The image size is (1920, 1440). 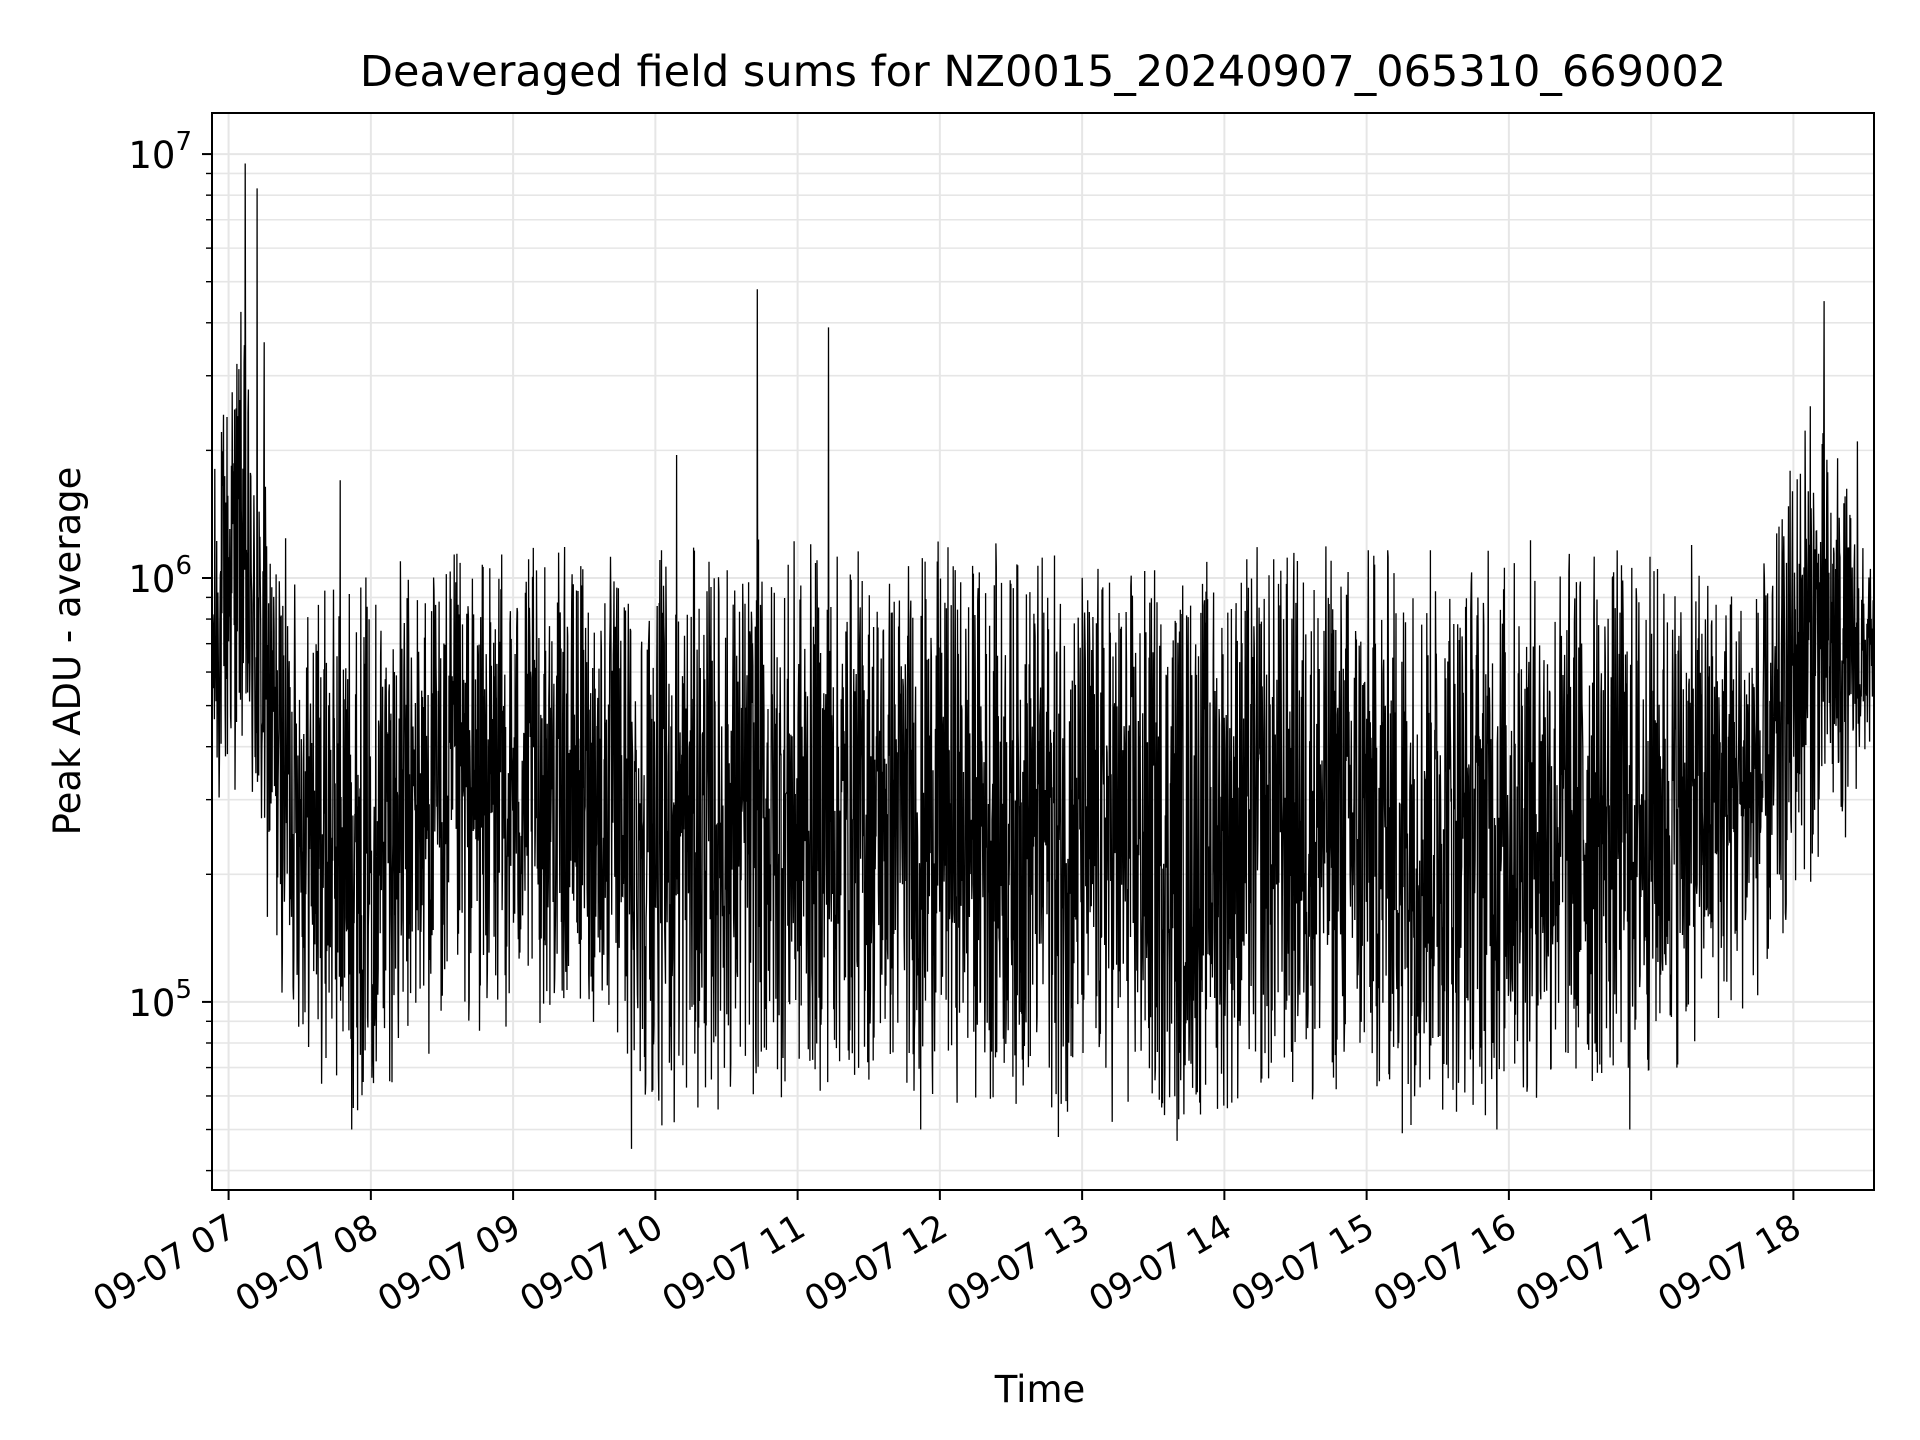 I want to click on y-tick-label: 10⁷, so click(x=160, y=152).